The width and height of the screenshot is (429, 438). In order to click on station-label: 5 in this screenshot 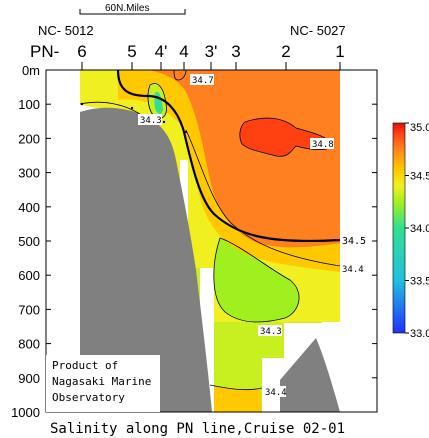, I will do `click(131, 51)`.